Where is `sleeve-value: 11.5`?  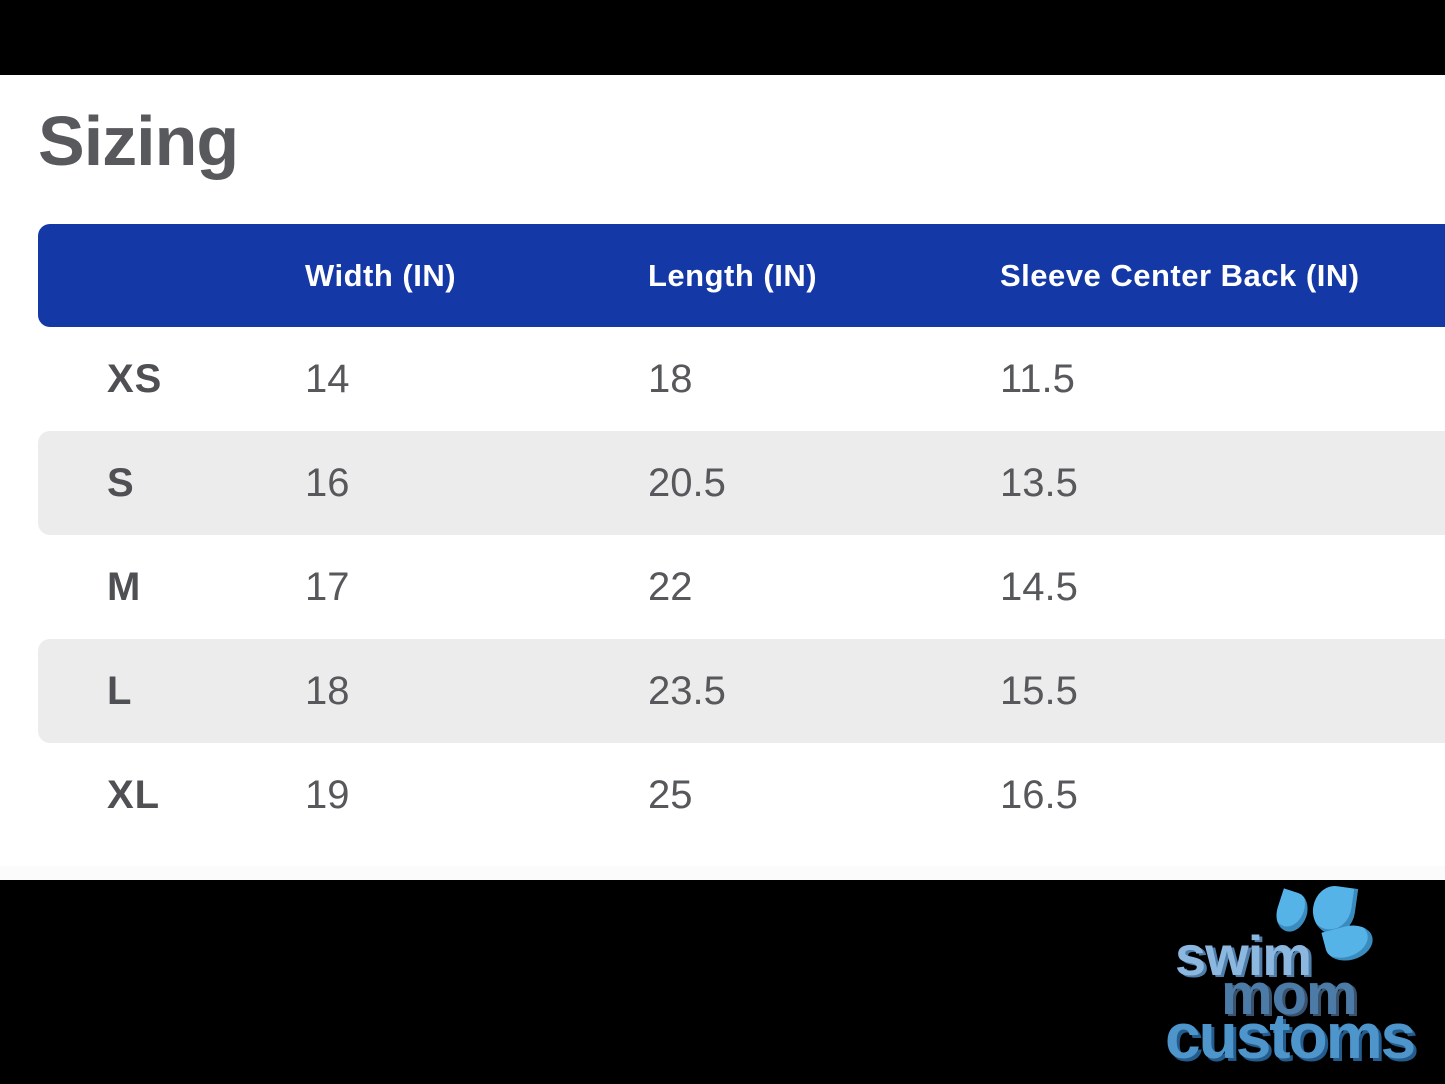
sleeve-value: 11.5 is located at coordinates (1037, 379).